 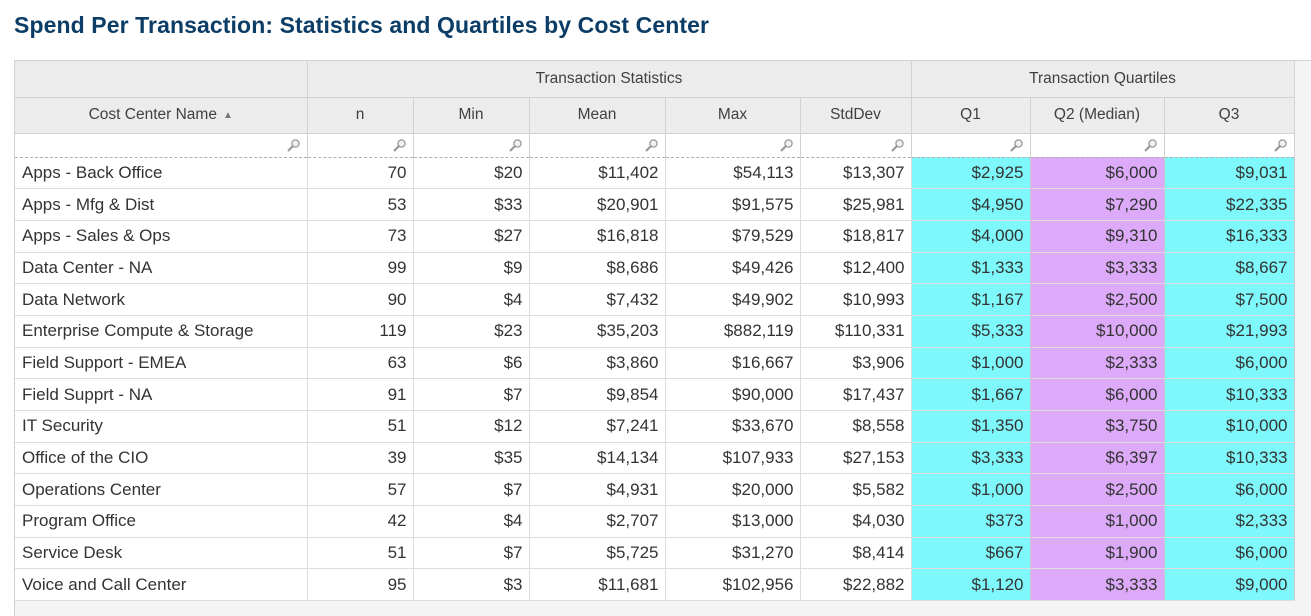 What do you see at coordinates (856, 521) in the screenshot?
I see `cell-stddev: $4,030` at bounding box center [856, 521].